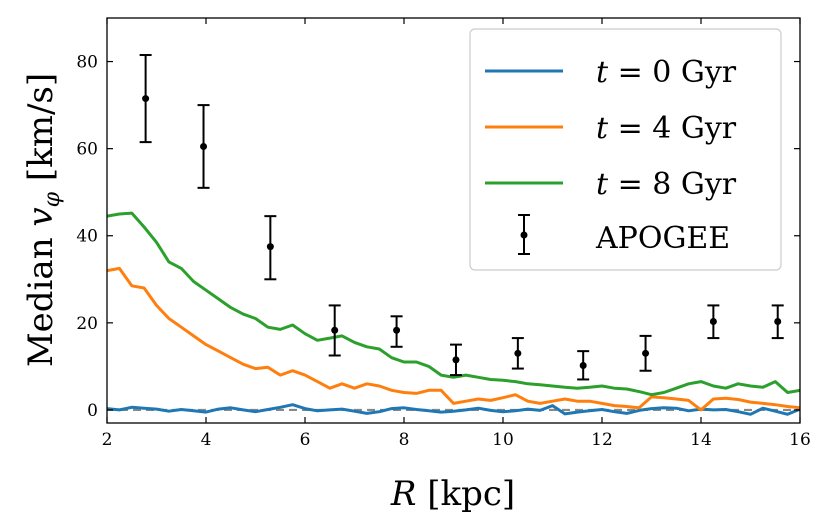 This screenshot has height=527, width=831. Describe the element at coordinates (305, 440) in the screenshot. I see `x-tick-label: 6` at that location.